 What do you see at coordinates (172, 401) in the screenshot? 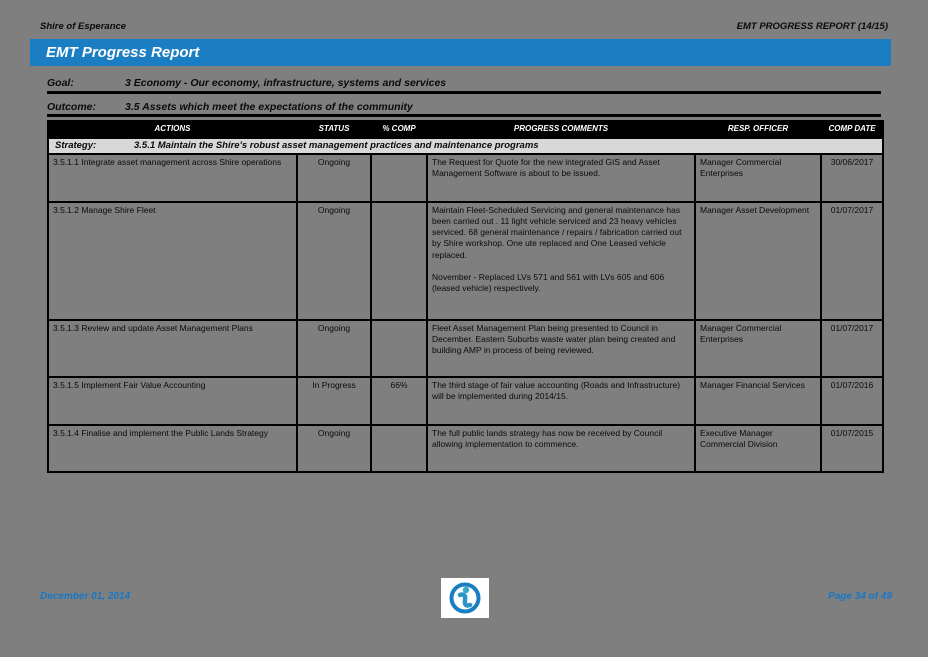
I see `cell-action: 3.5.1.5 Implement Fair Value Accounting` at bounding box center [172, 401].